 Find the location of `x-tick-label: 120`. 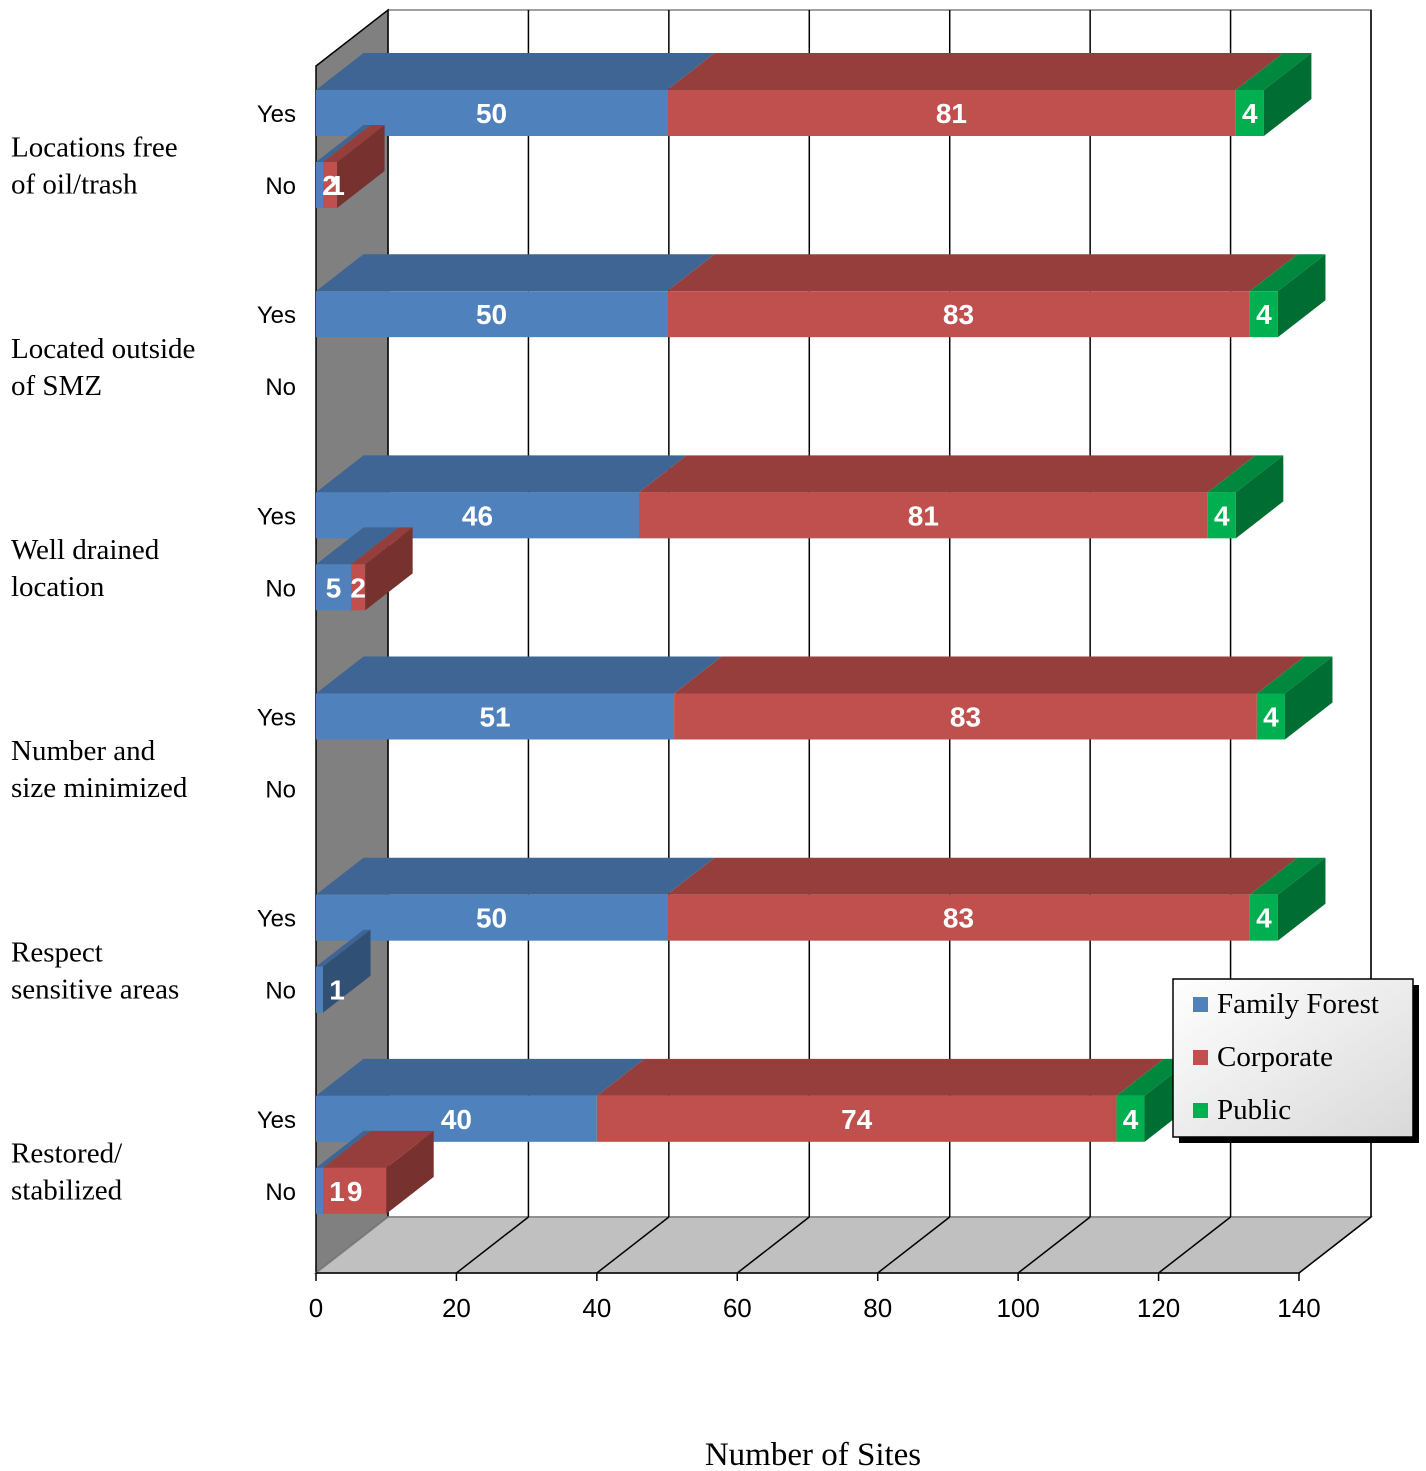

x-tick-label: 120 is located at coordinates (1158, 1308).